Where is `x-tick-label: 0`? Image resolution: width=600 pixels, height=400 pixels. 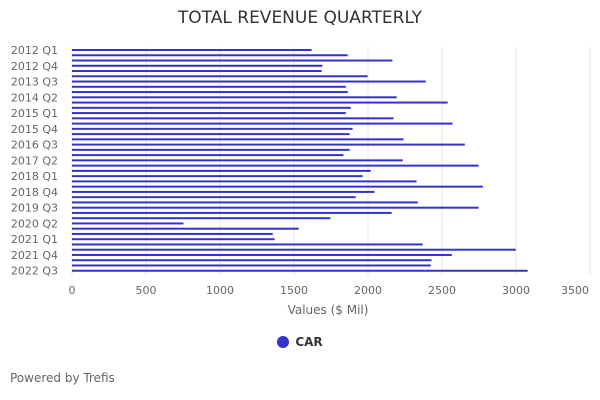 x-tick-label: 0 is located at coordinates (72, 290).